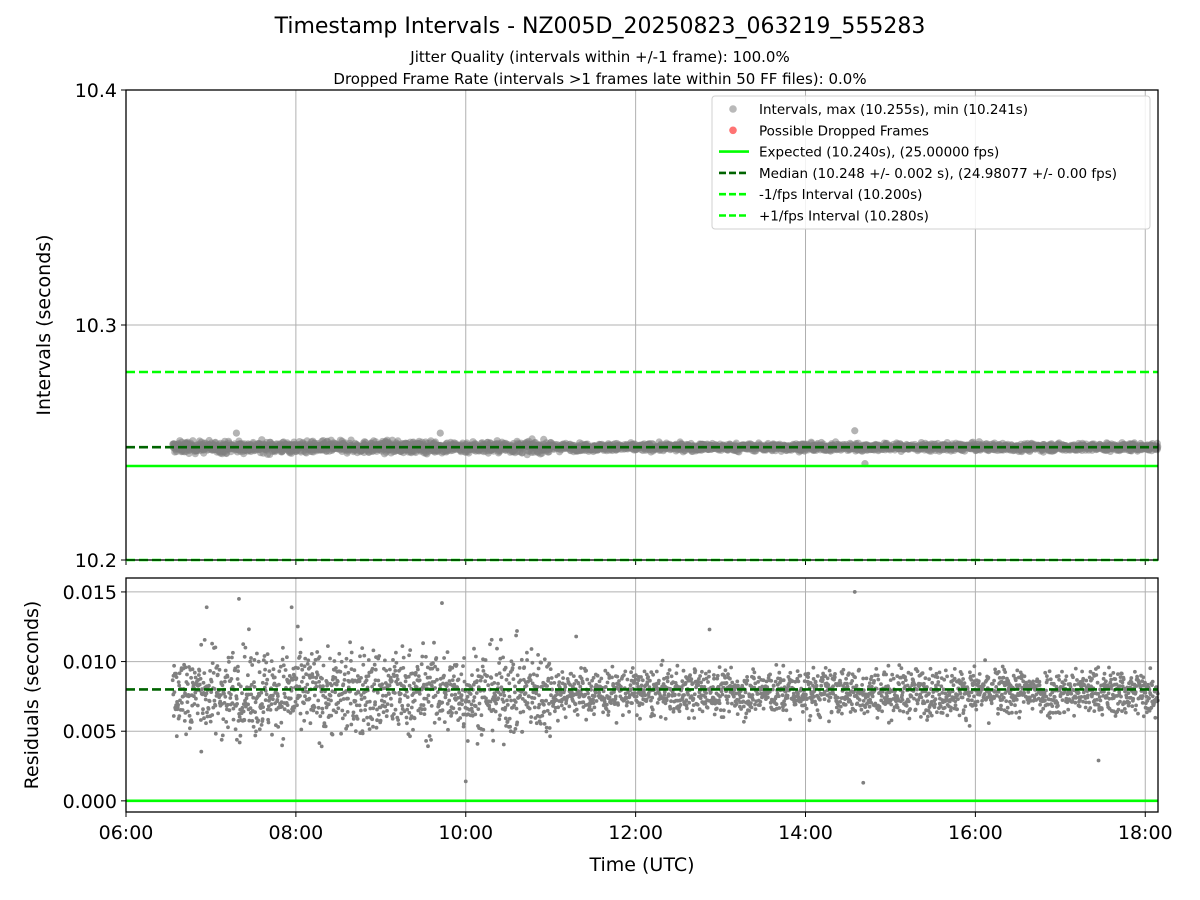  I want to click on intervals-ytick-label: 10.4, so click(96, 91).